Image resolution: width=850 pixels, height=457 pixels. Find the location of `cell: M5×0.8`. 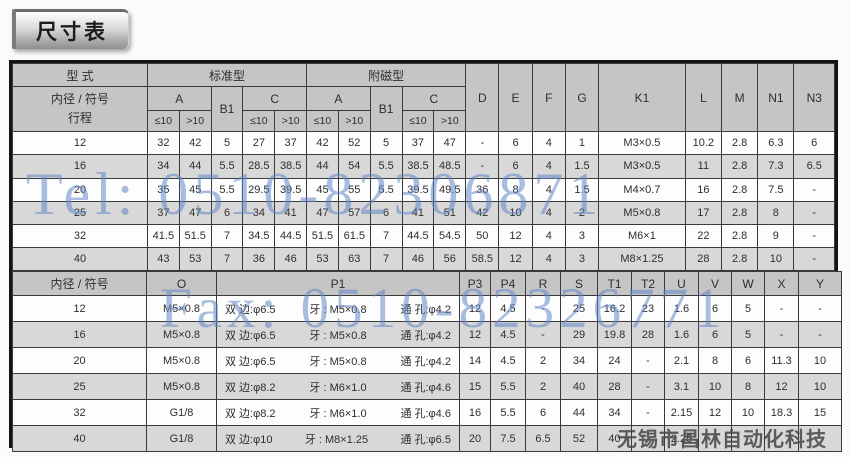

cell: M5×0.8 is located at coordinates (181, 334).